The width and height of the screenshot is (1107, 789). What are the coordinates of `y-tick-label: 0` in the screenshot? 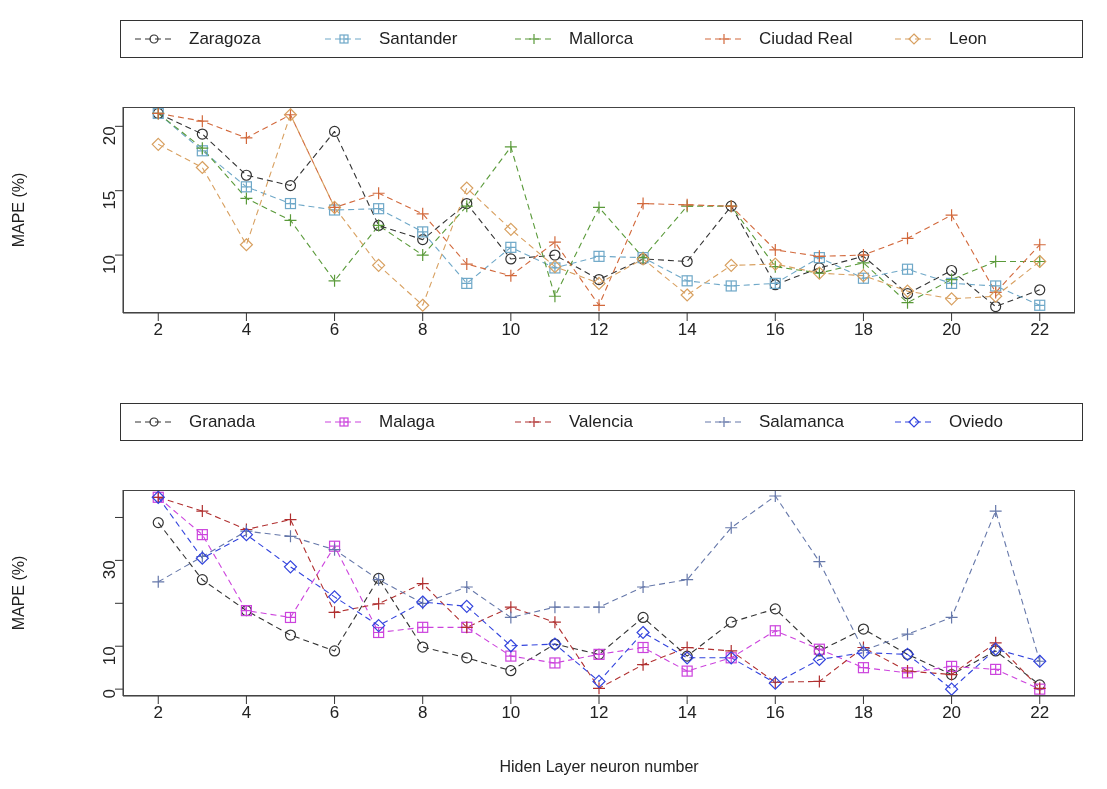 It's located at (110, 694).